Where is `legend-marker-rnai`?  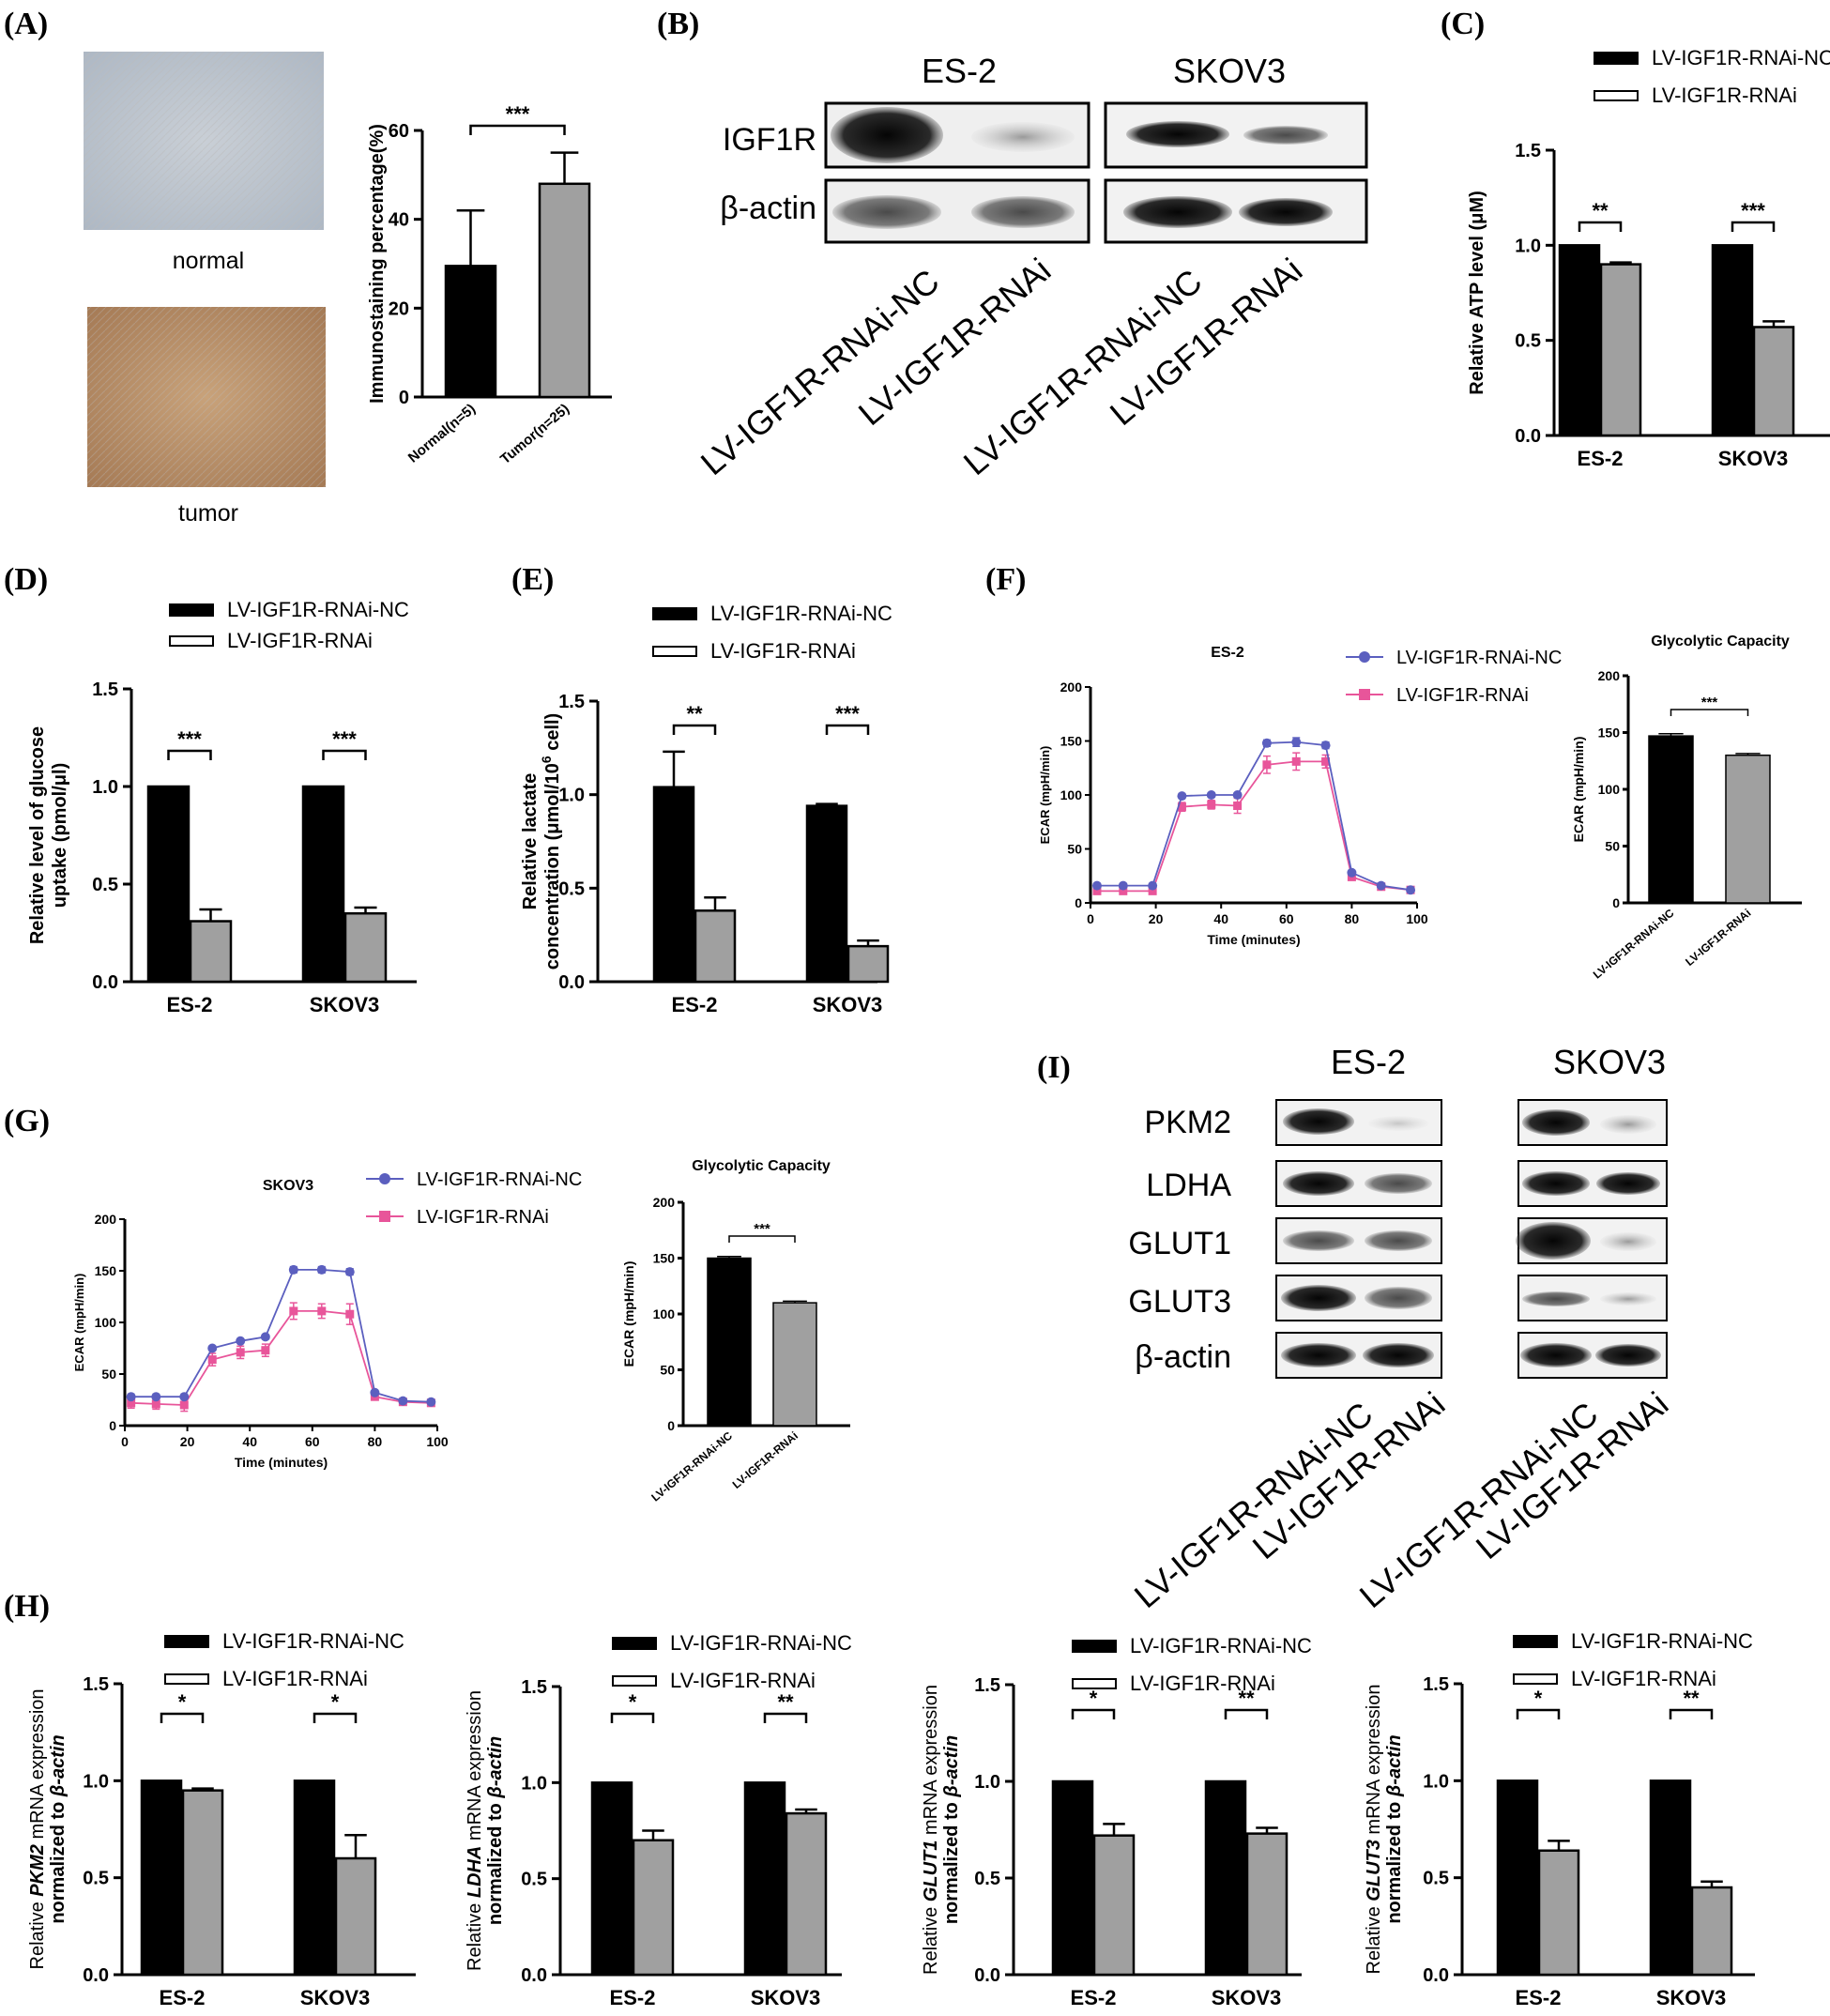
legend-marker-rnai is located at coordinates (1364, 694).